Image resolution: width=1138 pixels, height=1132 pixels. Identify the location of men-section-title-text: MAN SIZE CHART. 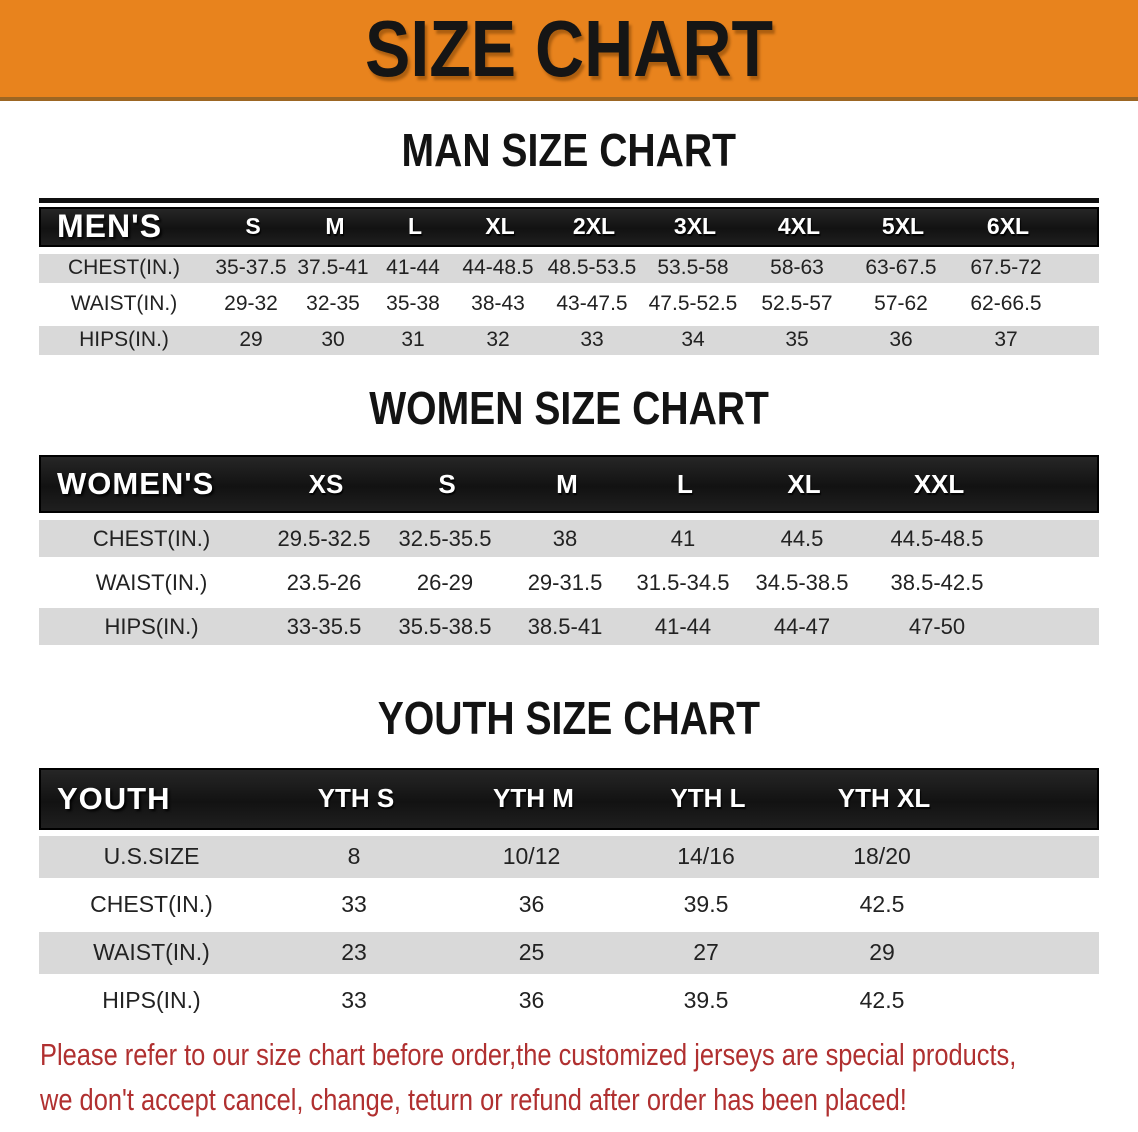
(569, 150).